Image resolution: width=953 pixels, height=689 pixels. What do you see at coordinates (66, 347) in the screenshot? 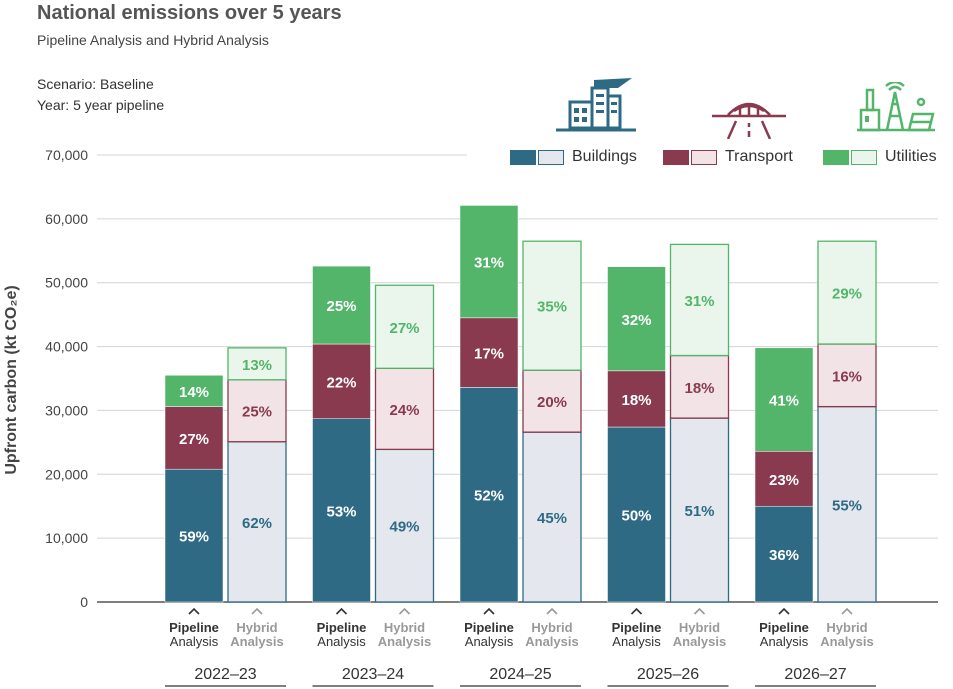
I see `y-tick-label: 40,000` at bounding box center [66, 347].